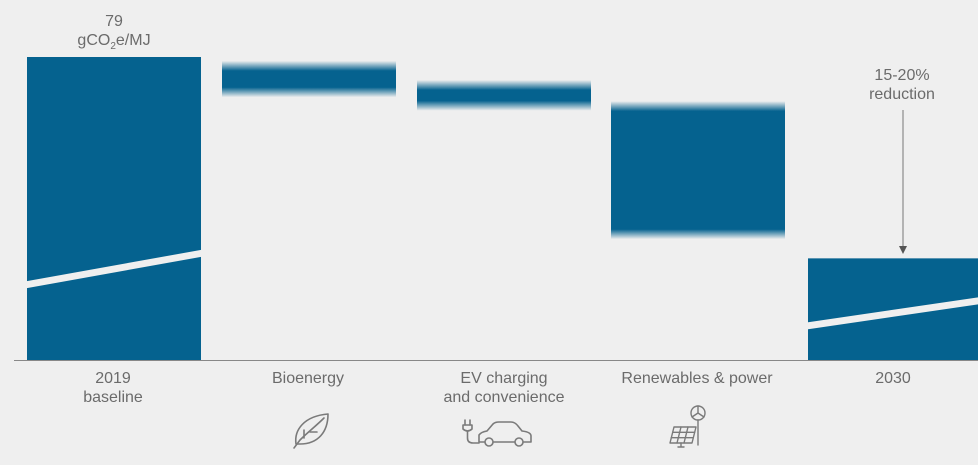 The height and width of the screenshot is (465, 978). Describe the element at coordinates (697, 378) in the screenshot. I see `category-label-renewables: Renewables & power` at that location.